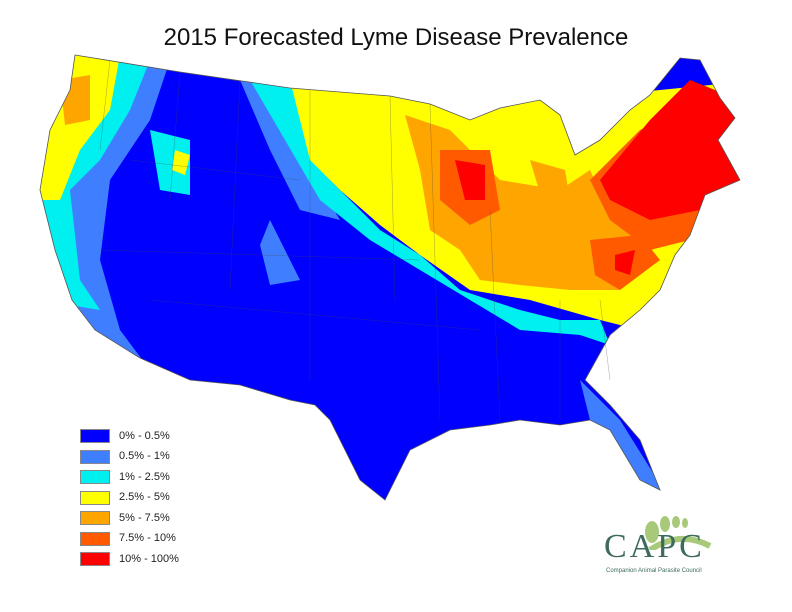 This screenshot has width=792, height=612. What do you see at coordinates (280, 252) in the screenshot?
I see `zone-0.5-1-colorado` at bounding box center [280, 252].